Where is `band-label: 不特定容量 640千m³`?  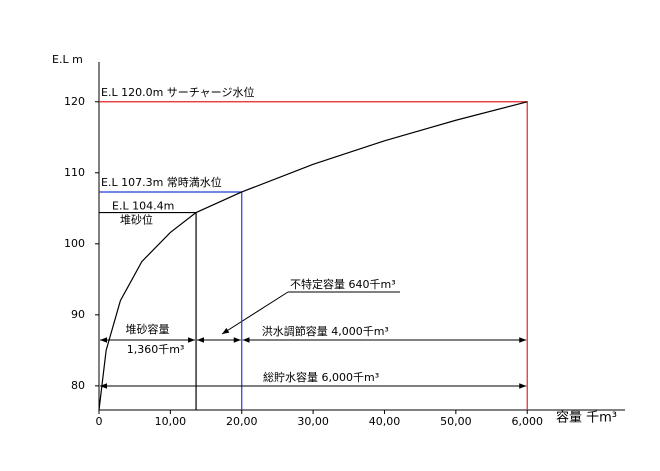
band-label: 不特定容量 640千m³ is located at coordinates (343, 284).